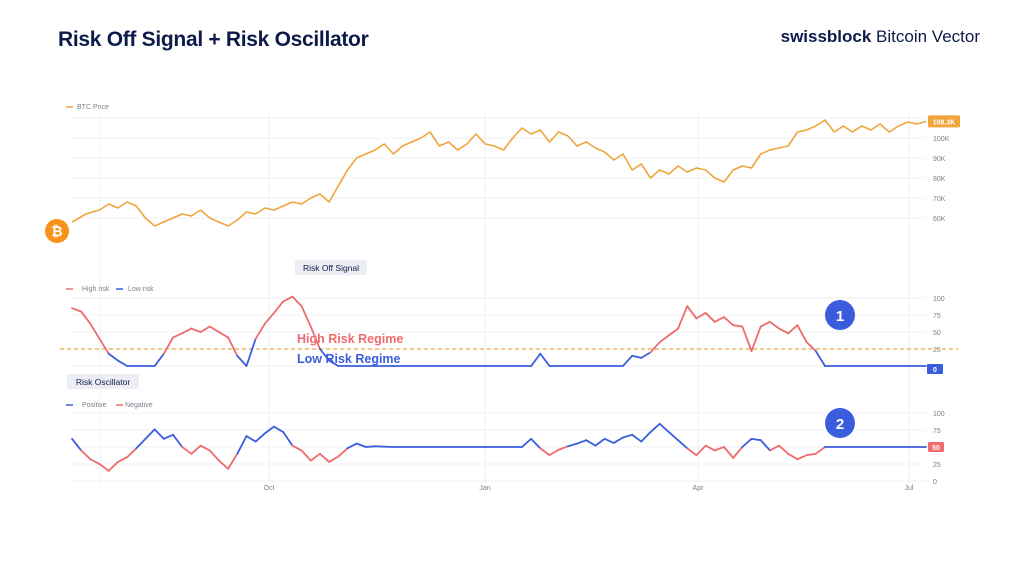 The width and height of the screenshot is (1024, 576). I want to click on risk-last-value-label: 0, so click(935, 370).